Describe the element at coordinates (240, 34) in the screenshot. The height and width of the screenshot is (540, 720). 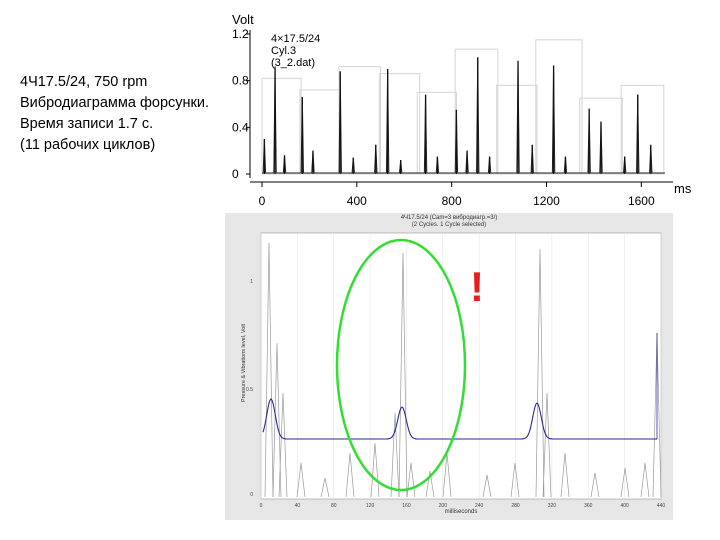
I see `y-tick-label: 1.2` at that location.